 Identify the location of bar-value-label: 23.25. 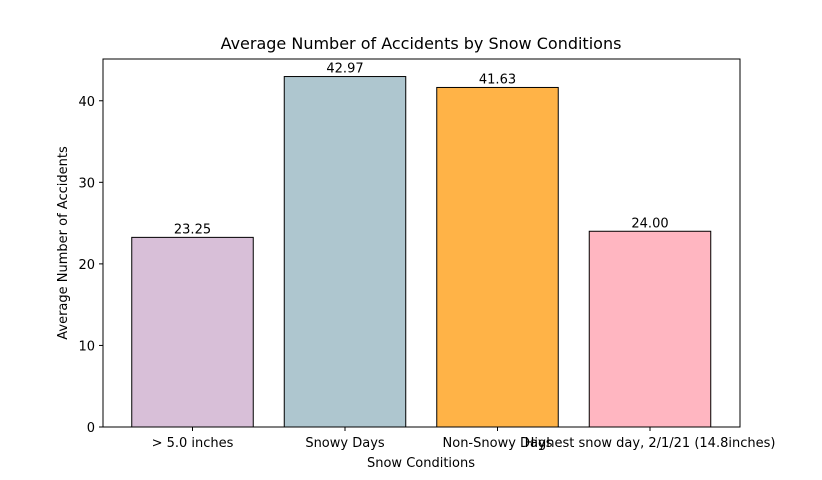
(192, 229).